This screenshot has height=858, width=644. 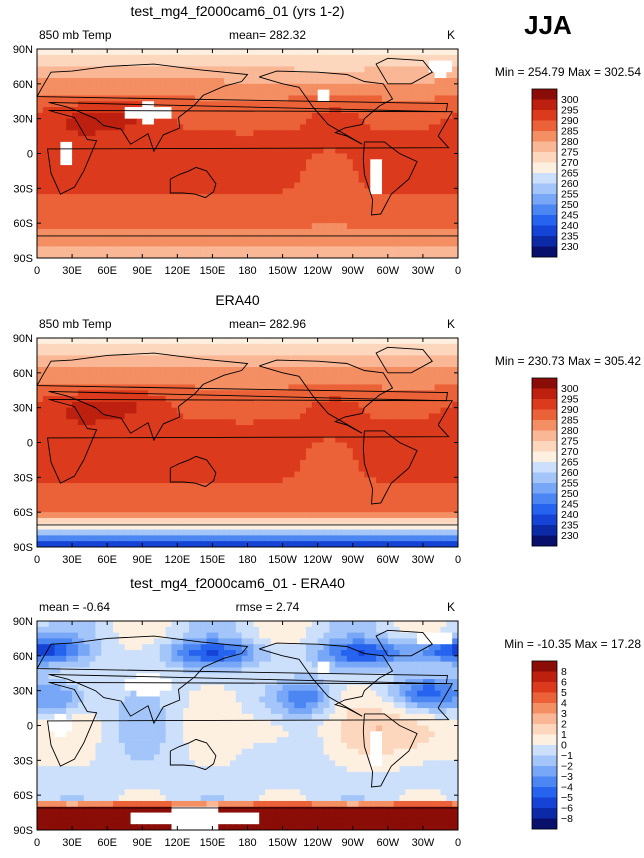 I want to click on colorbar-swatch, so click(x=544, y=136).